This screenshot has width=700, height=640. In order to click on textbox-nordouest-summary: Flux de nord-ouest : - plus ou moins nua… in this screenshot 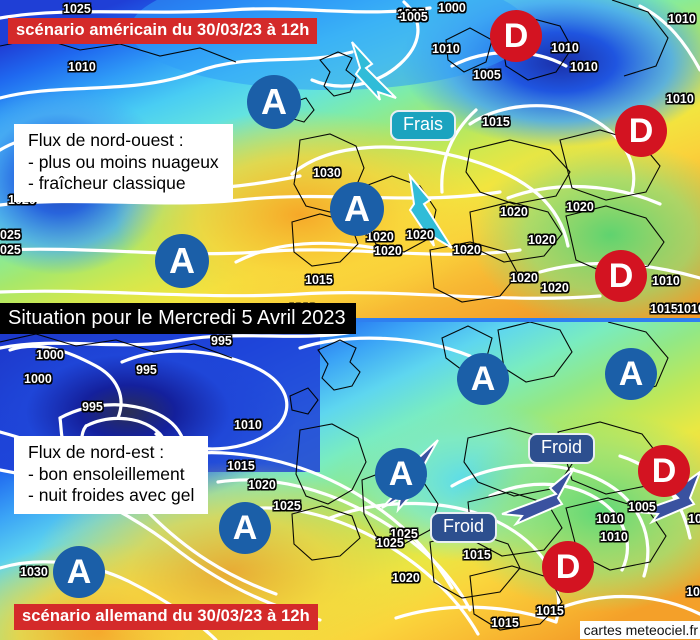, I will do `click(123, 163)`.